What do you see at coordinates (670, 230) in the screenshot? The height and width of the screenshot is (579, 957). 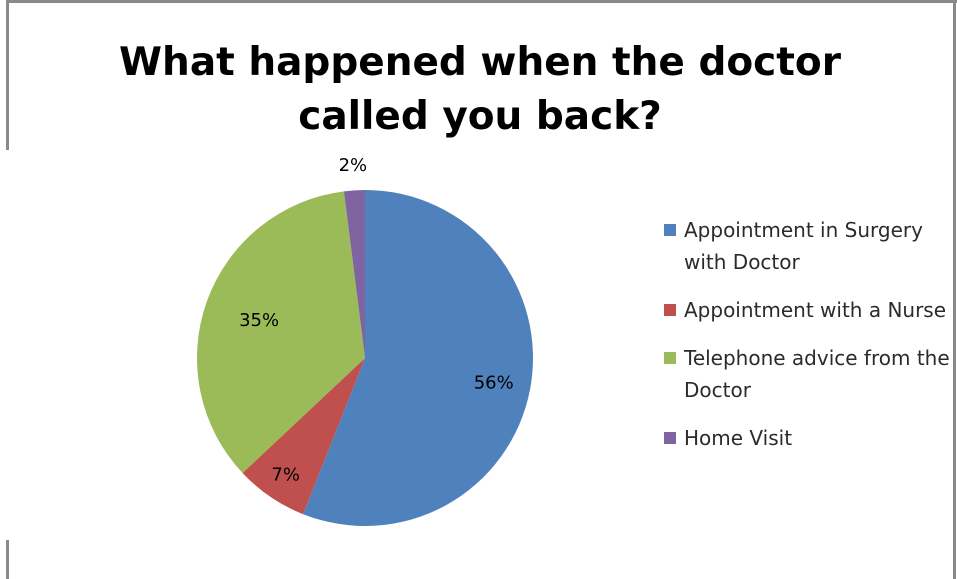 I see `legend-swatch-surgery` at bounding box center [670, 230].